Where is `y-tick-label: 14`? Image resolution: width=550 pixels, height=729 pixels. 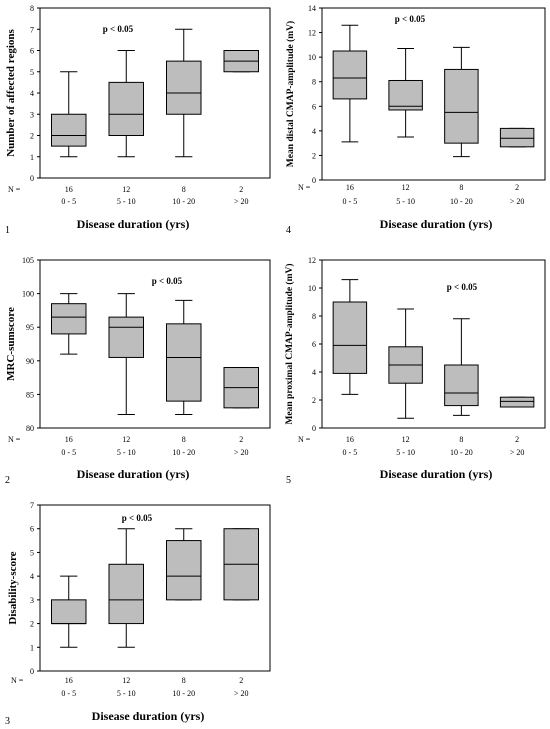
y-tick-label: 14 is located at coordinates (312, 8).